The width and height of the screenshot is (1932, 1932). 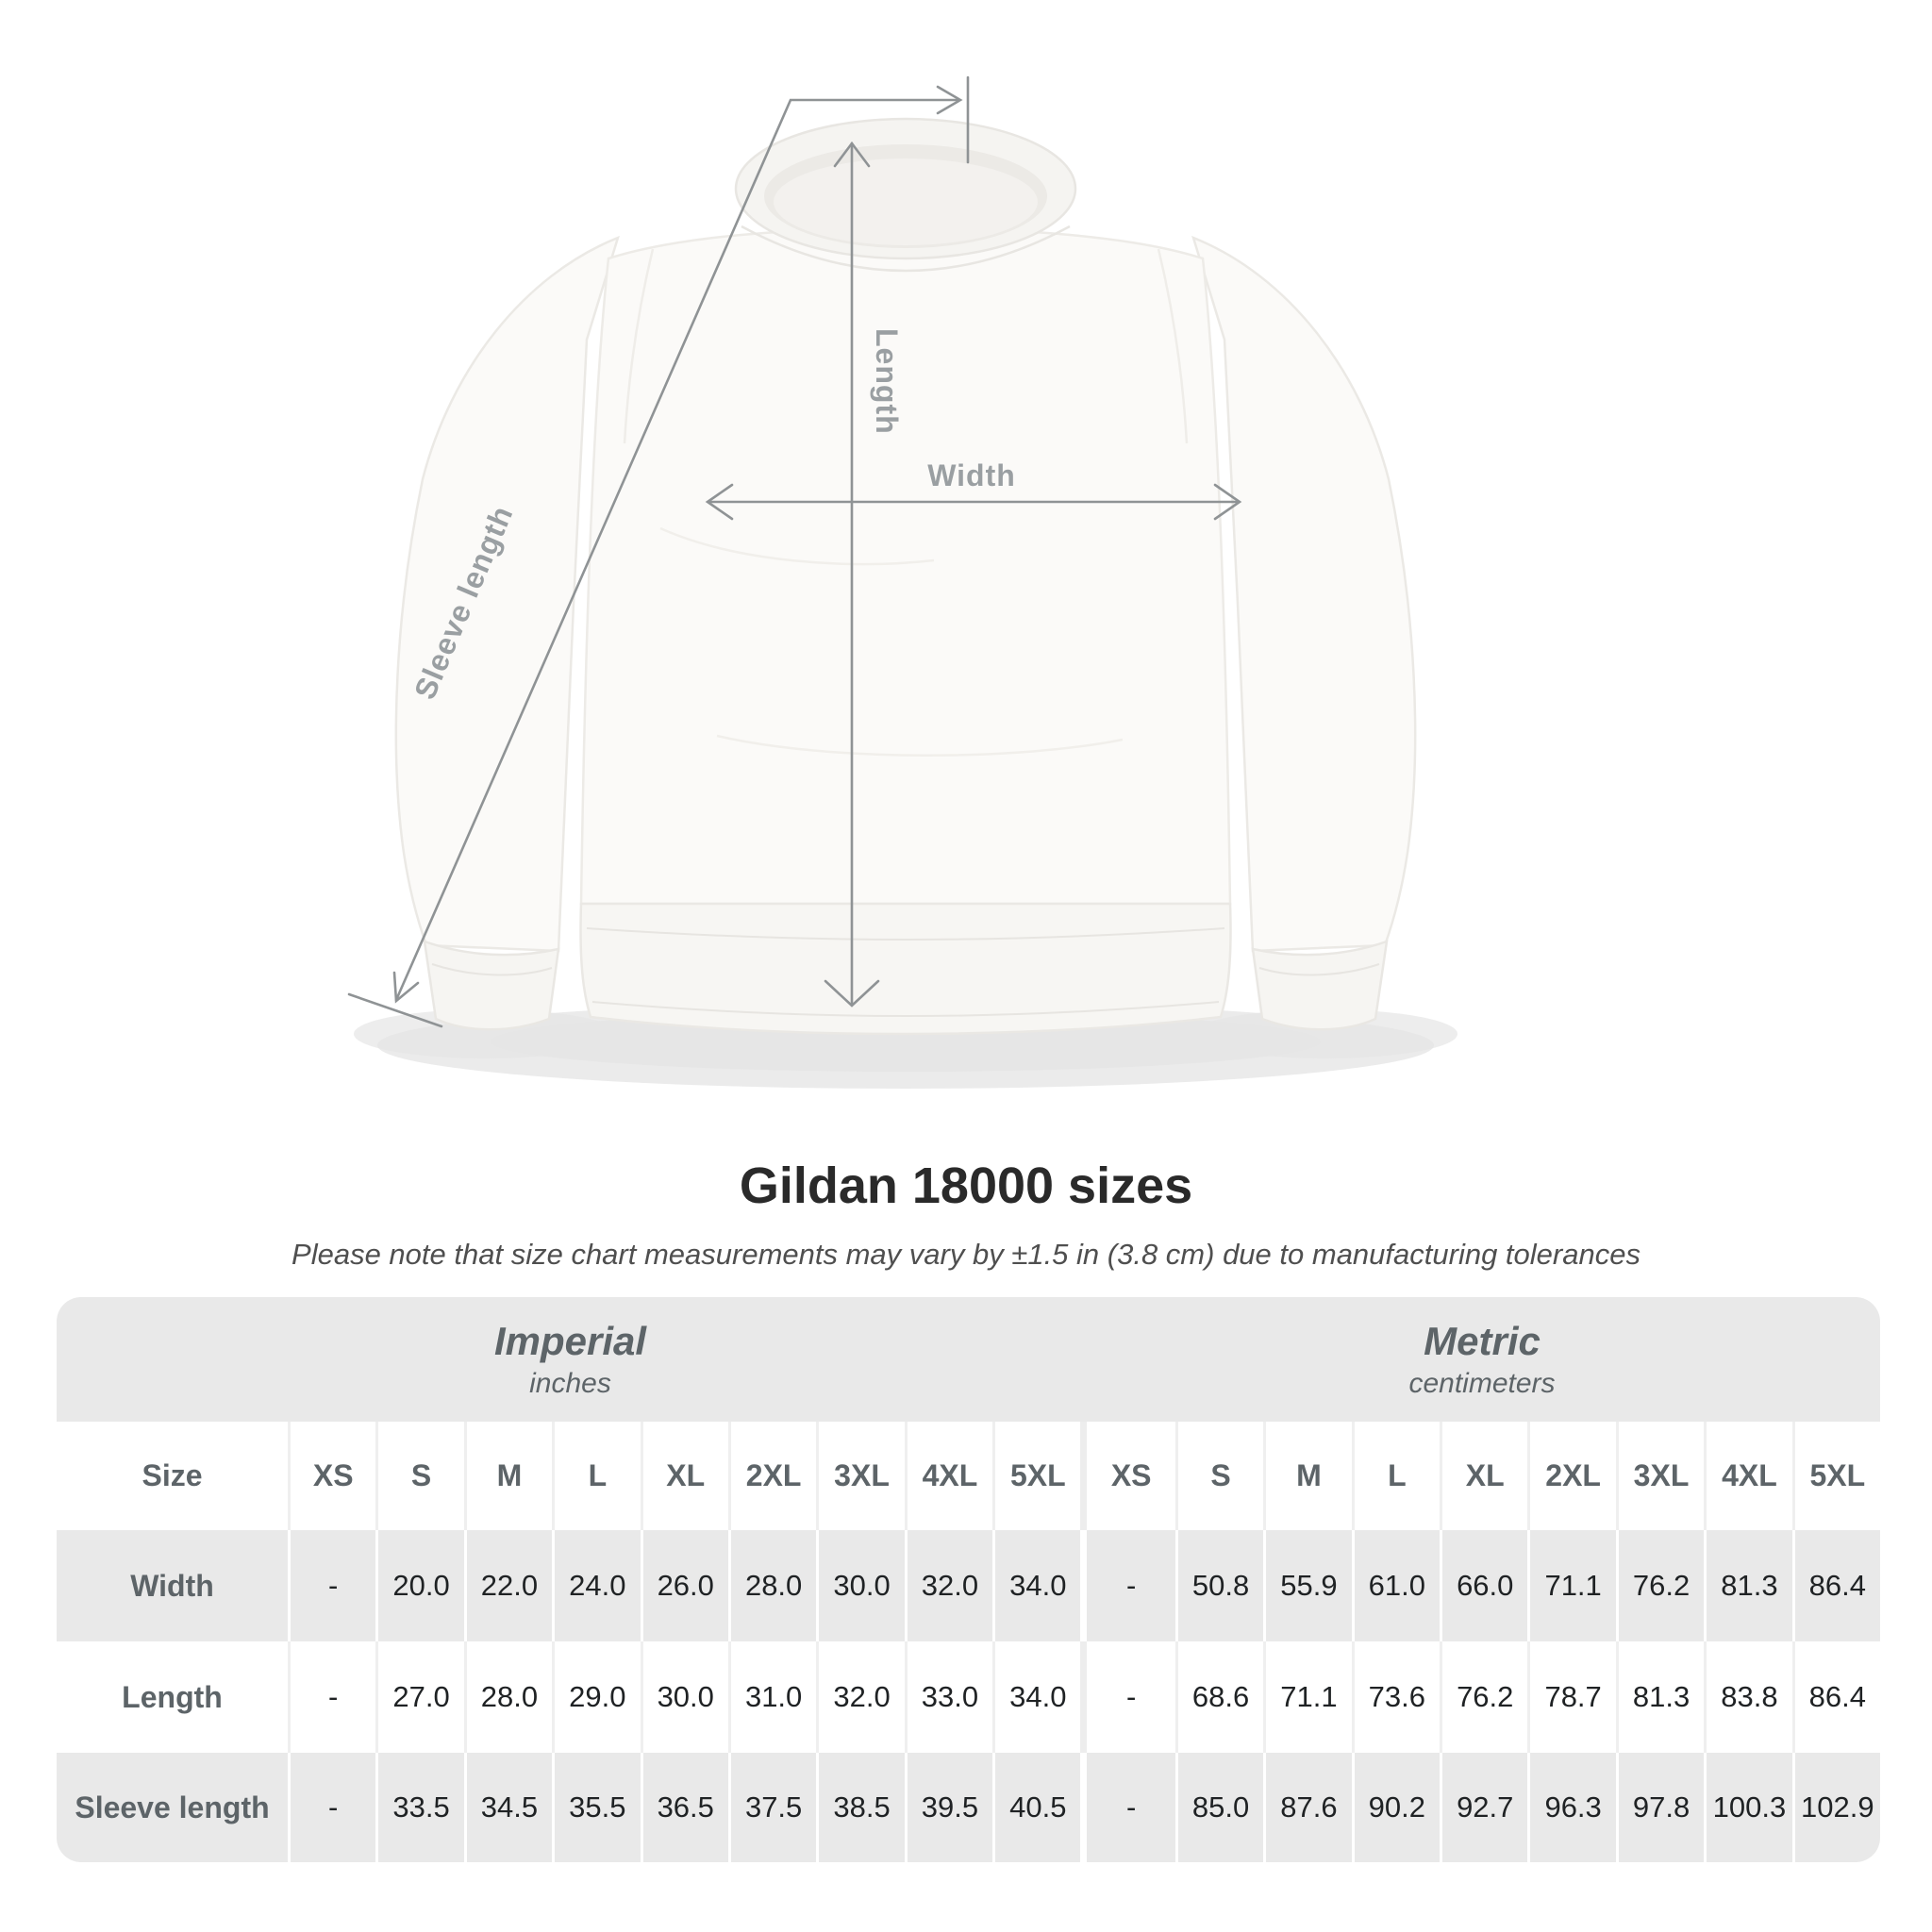 I want to click on width-arrow, so click(x=974, y=502).